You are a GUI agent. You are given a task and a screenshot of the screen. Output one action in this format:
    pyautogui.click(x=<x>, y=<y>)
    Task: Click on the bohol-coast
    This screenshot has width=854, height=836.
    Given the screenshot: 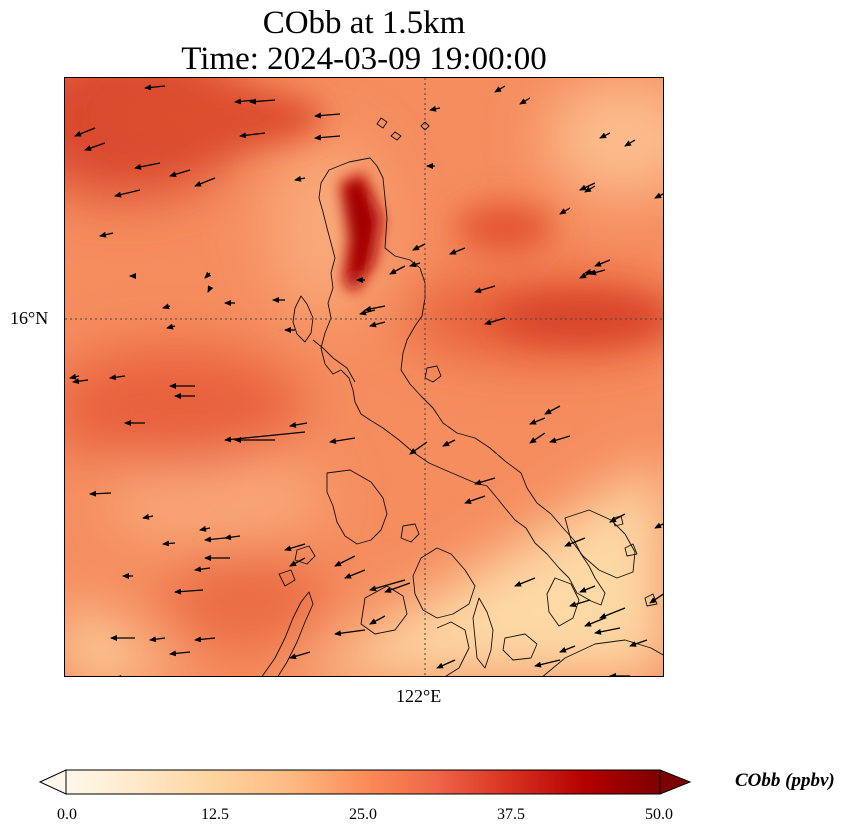 What is the action you would take?
    pyautogui.click(x=520, y=647)
    